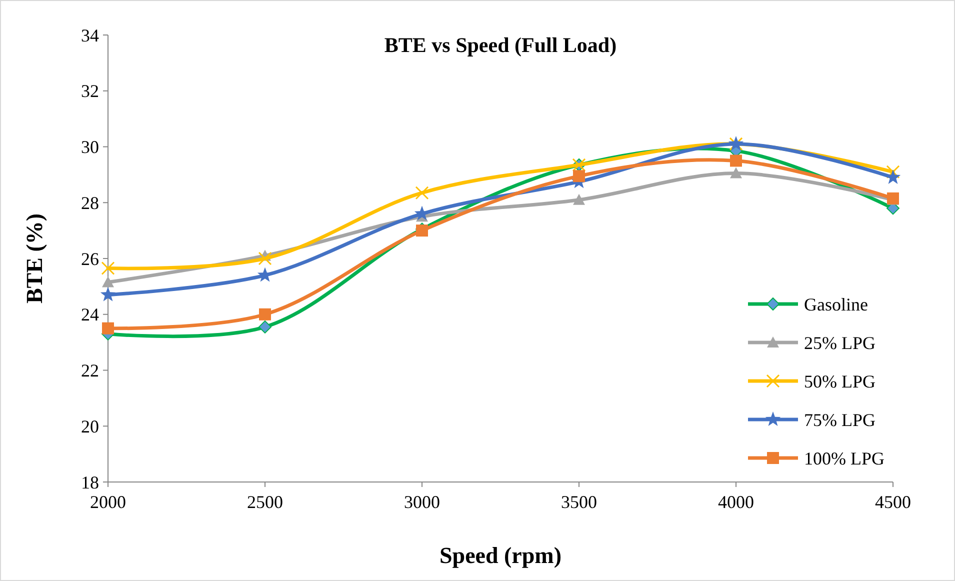 The width and height of the screenshot is (955, 581). Describe the element at coordinates (34, 258) in the screenshot. I see `y-axis-title: BTE (%)` at that location.